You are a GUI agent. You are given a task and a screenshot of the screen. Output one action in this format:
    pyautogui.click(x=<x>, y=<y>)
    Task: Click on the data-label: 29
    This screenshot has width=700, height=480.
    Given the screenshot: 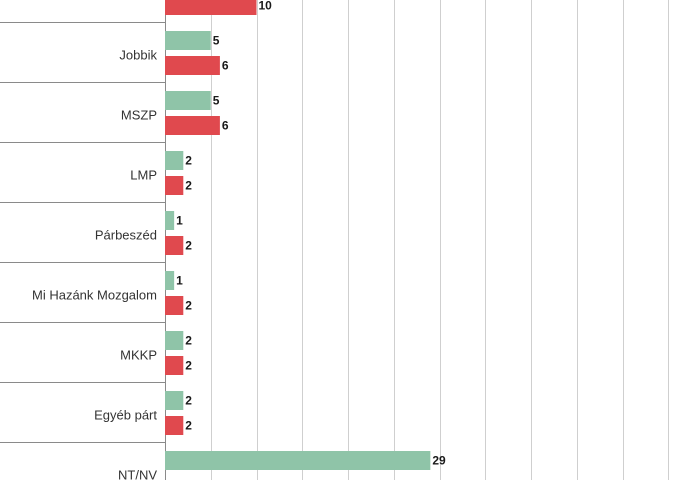 What is the action you would take?
    pyautogui.click(x=439, y=461)
    